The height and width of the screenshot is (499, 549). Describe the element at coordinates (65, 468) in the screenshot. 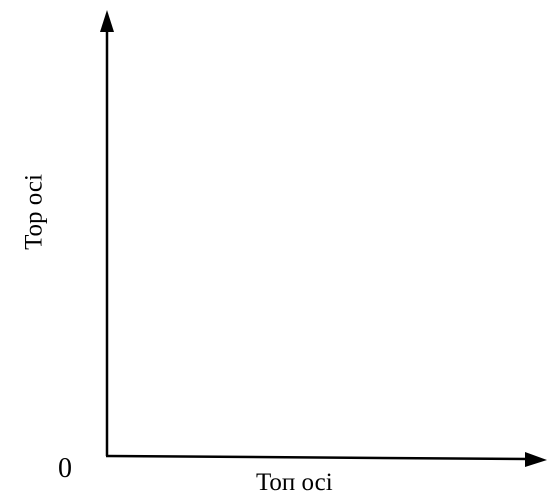

I see `origin-label: 0` at that location.